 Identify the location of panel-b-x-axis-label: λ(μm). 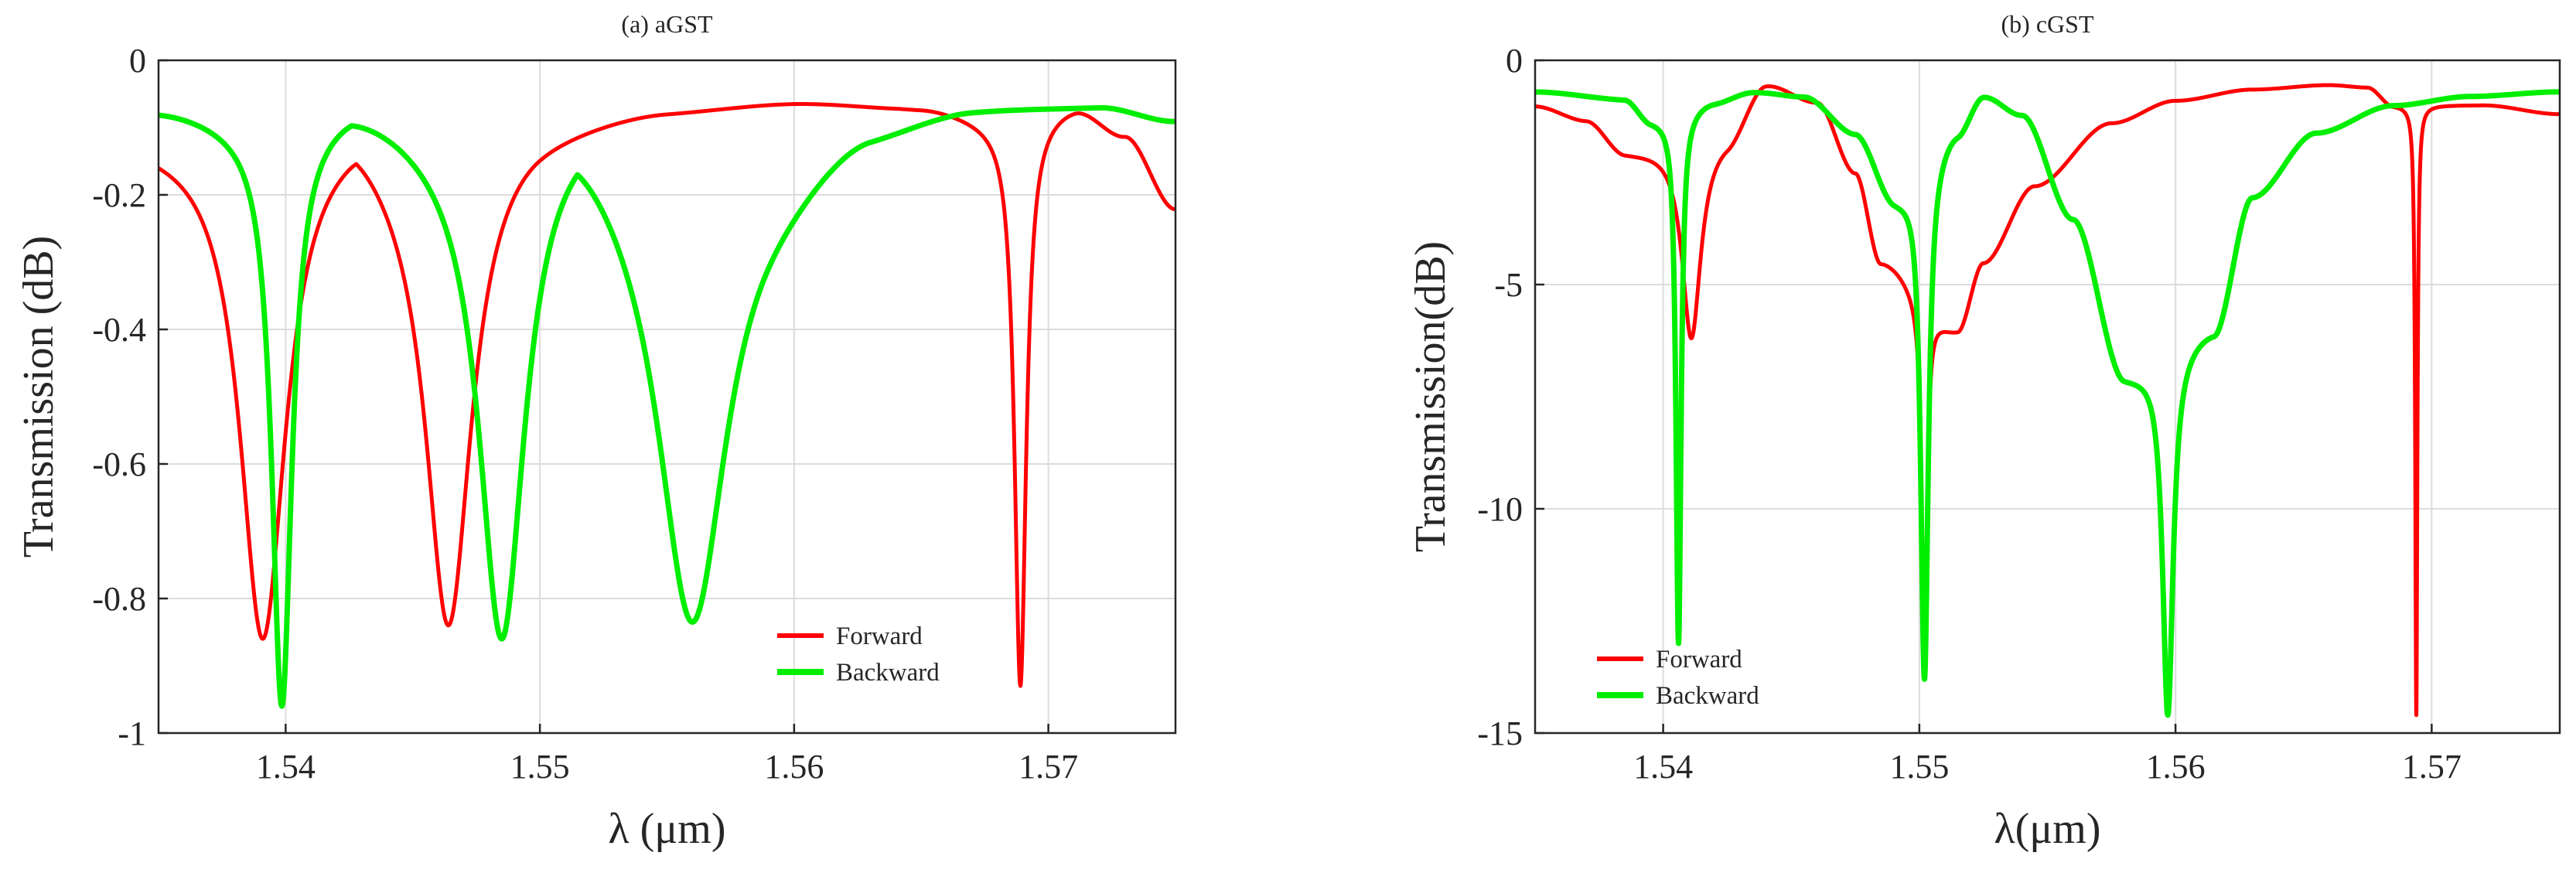
(2047, 829).